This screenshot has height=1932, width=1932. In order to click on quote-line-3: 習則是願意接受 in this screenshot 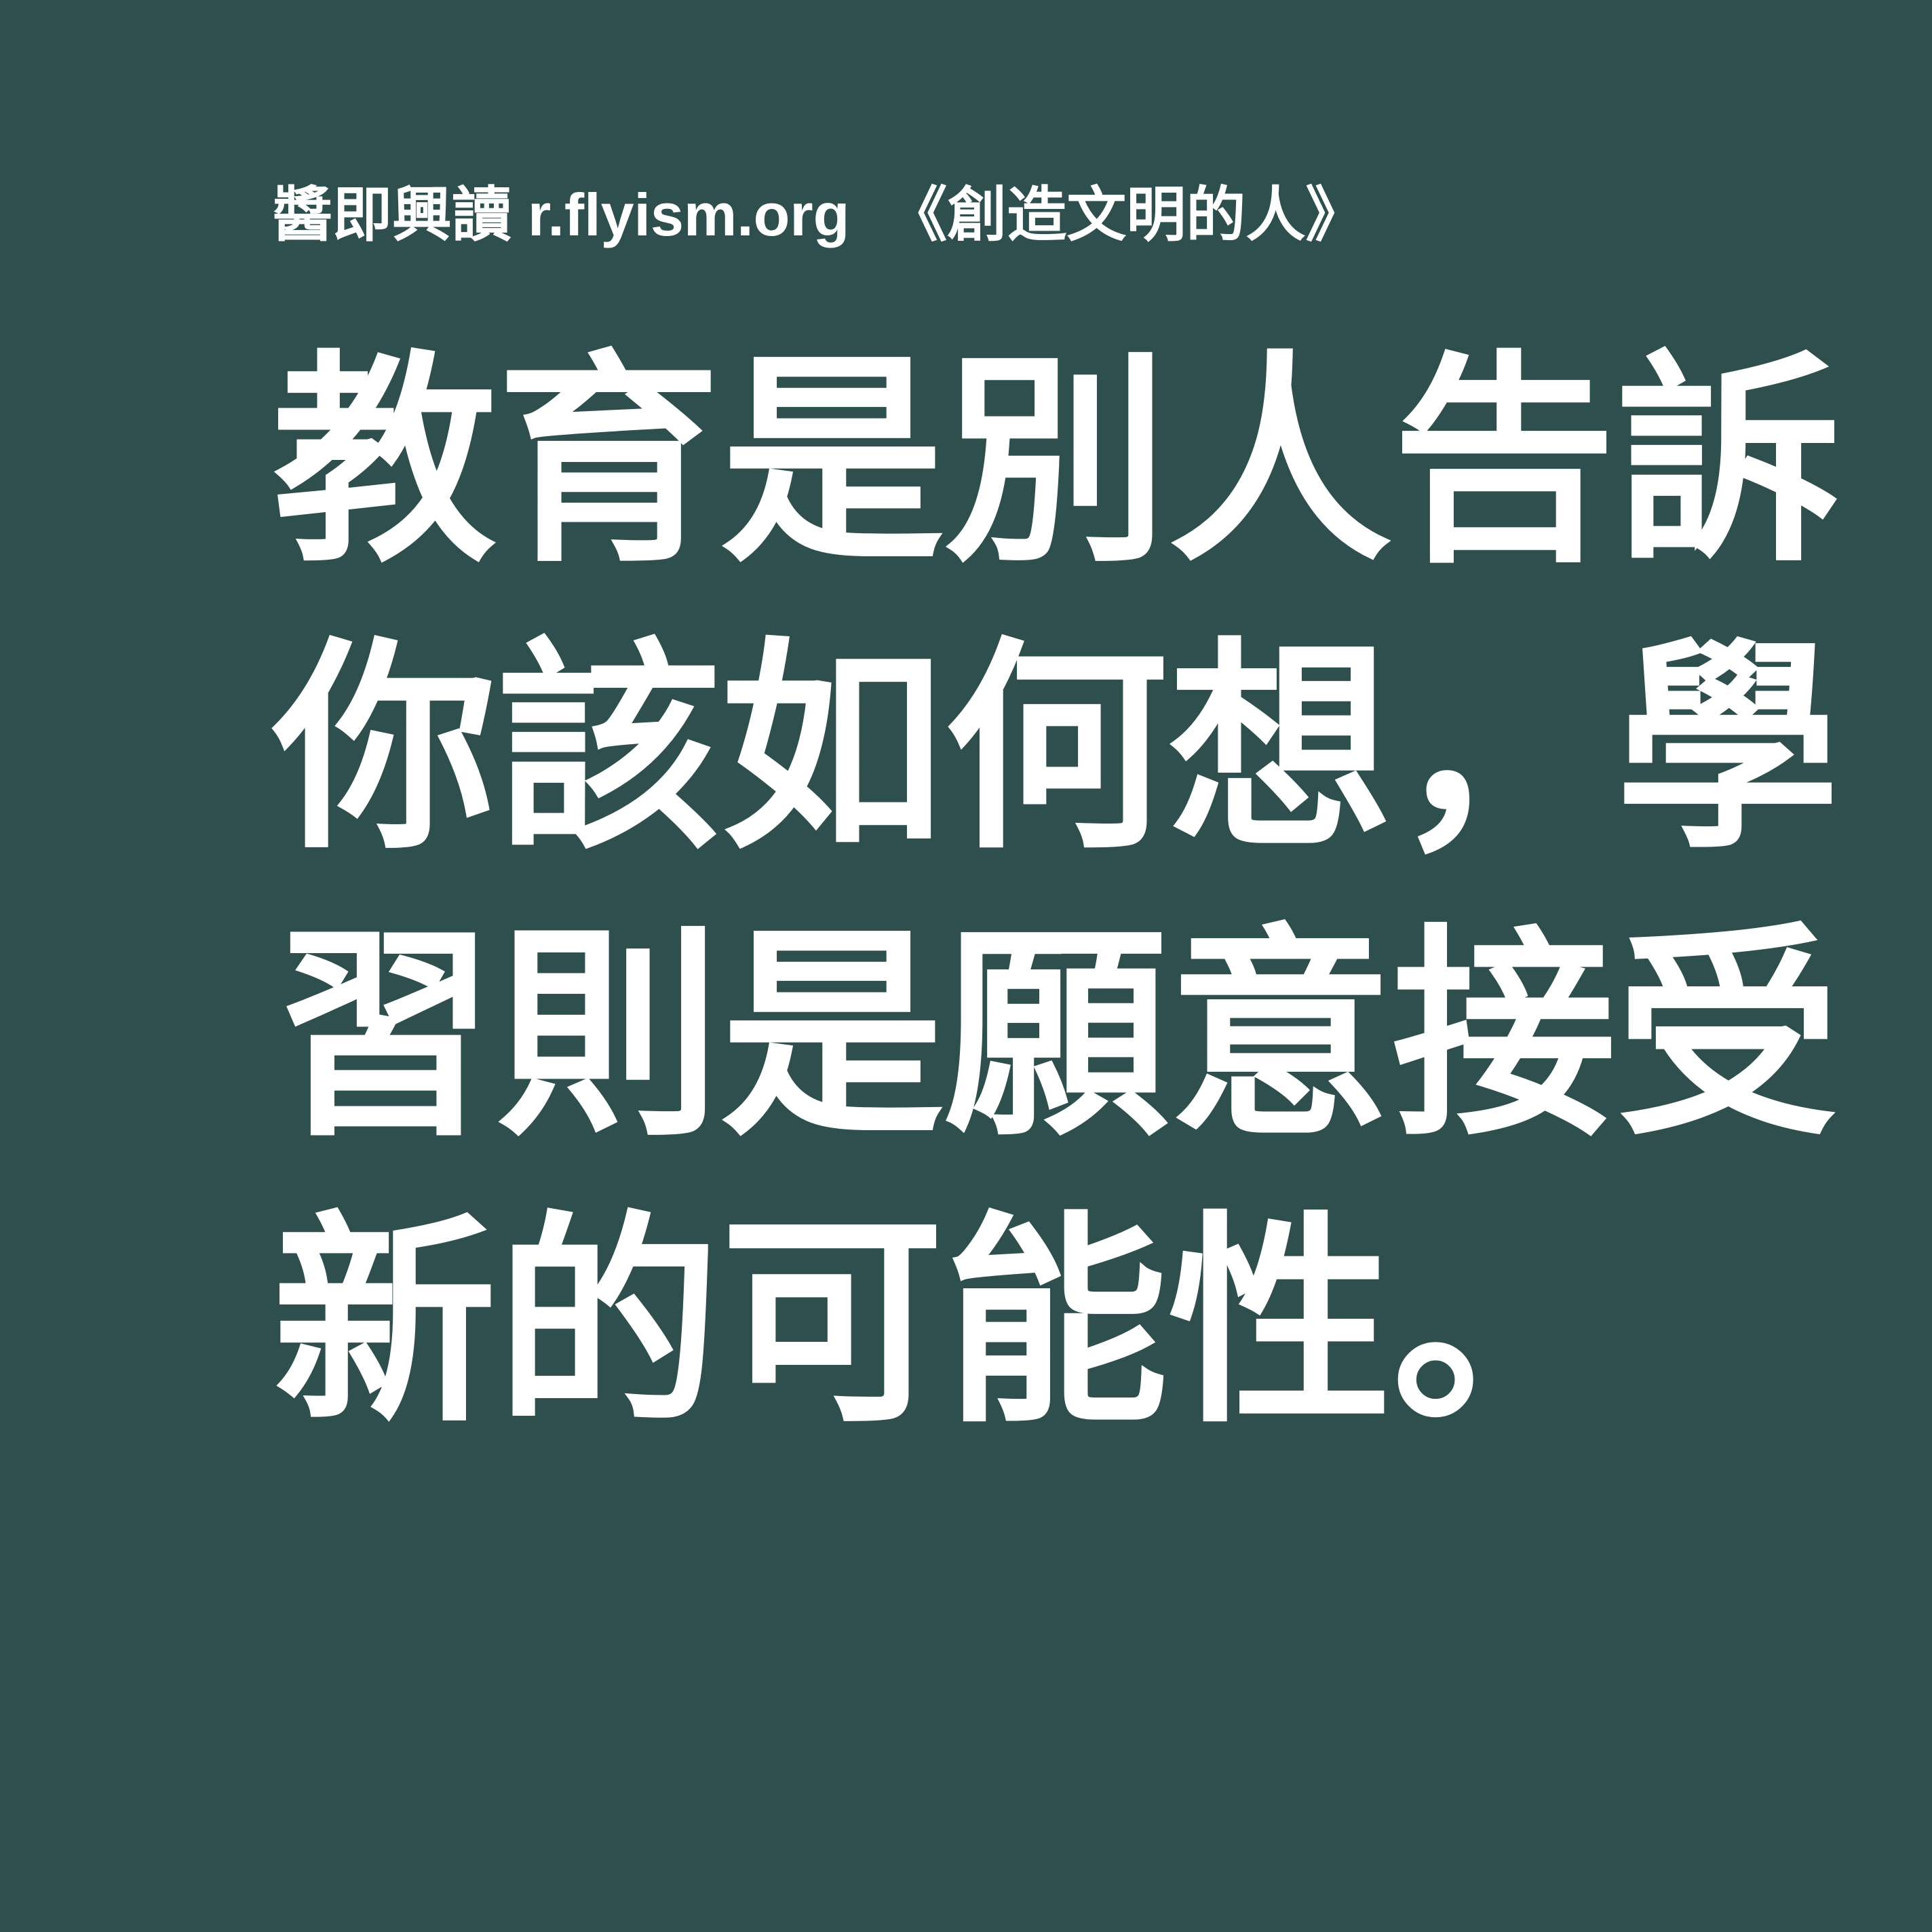, I will do `click(1056, 1036)`.